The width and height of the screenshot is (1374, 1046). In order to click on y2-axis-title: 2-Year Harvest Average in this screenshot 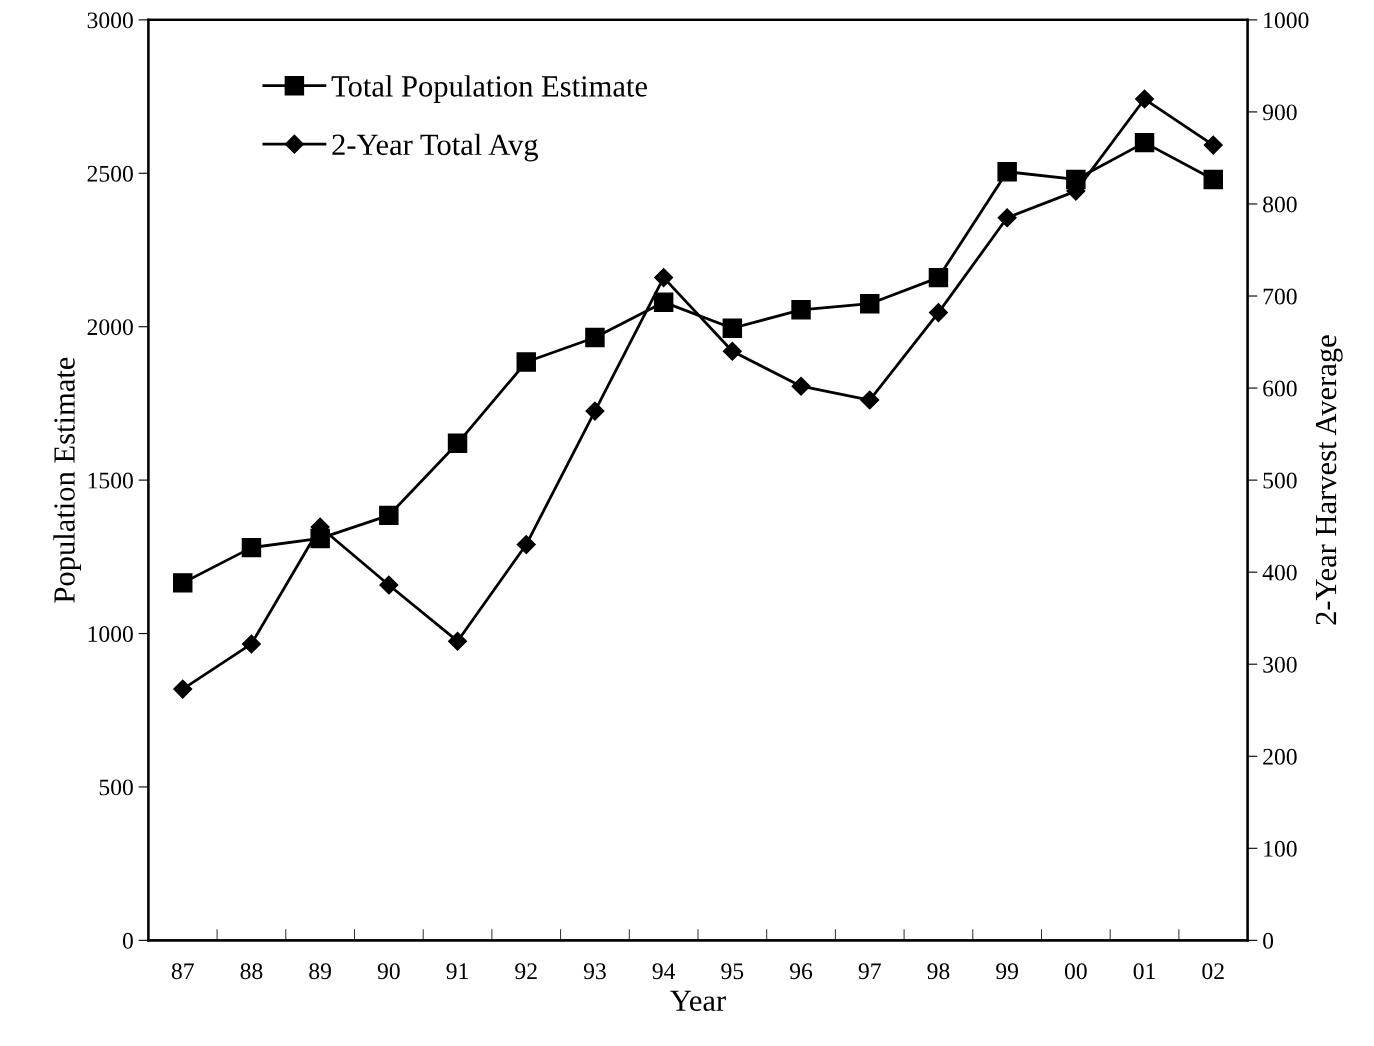, I will do `click(1329, 480)`.